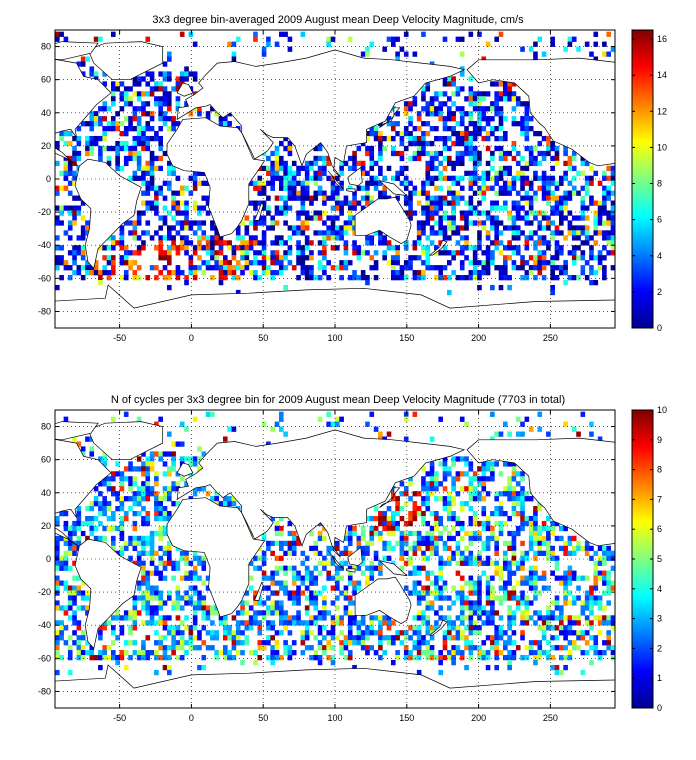 Image resolution: width=696 pixels, height=760 pixels. I want to click on y-tick-label: 20, so click(46, 146).